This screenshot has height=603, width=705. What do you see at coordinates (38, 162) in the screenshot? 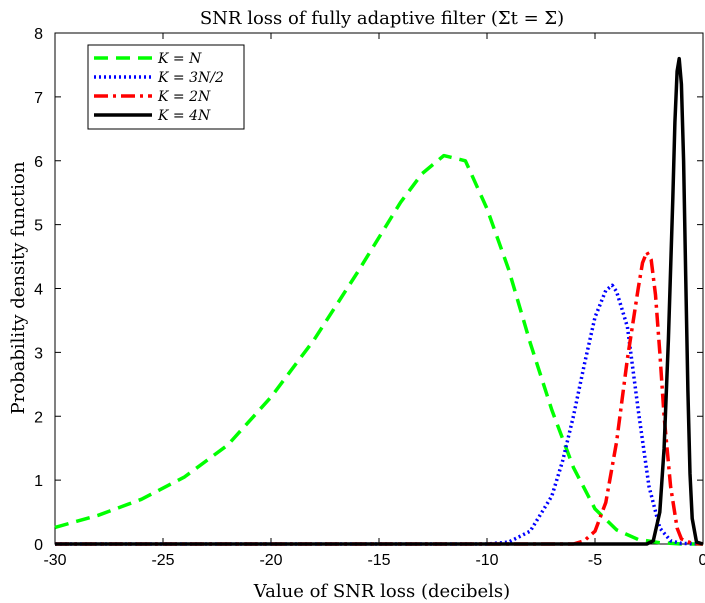
I see `y-tick-label: 6` at bounding box center [38, 162].